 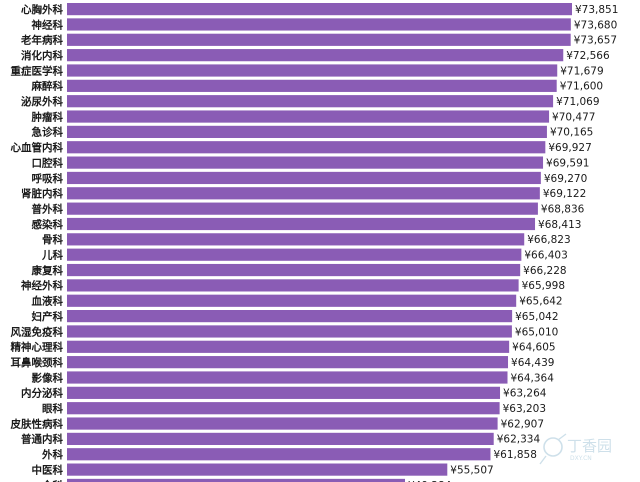 I want to click on value-label: ¥71,679, so click(x=581, y=71).